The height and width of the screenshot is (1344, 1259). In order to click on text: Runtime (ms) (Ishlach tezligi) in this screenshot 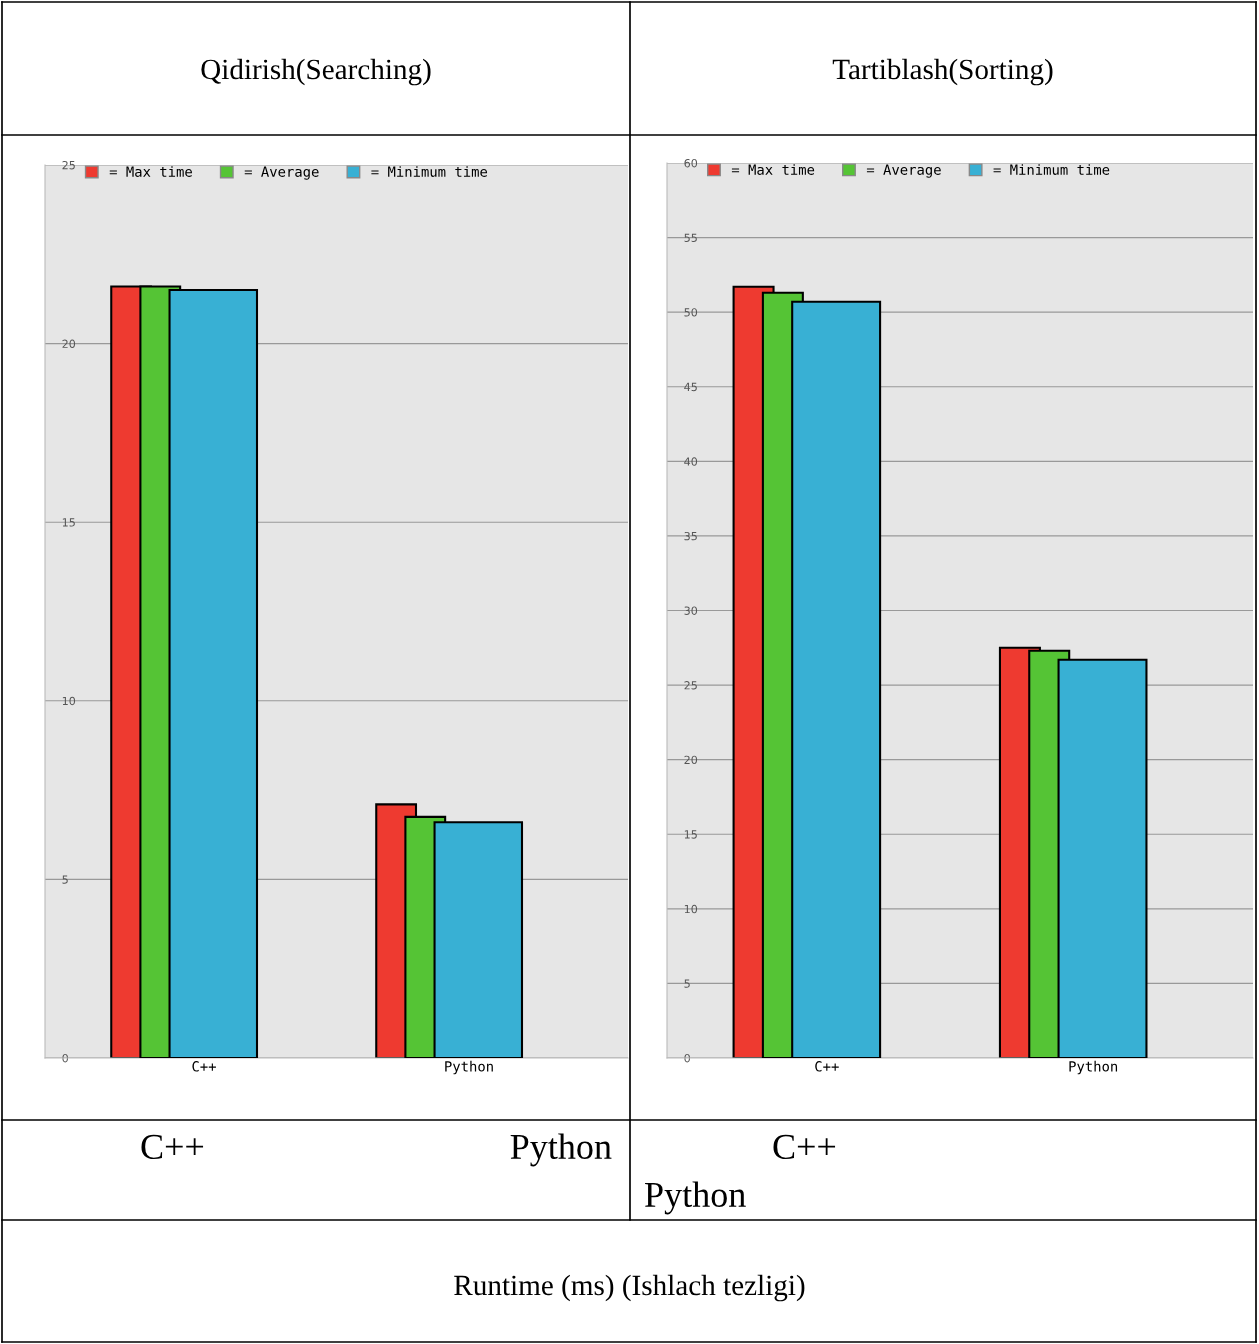, I will do `click(629, 1288)`.